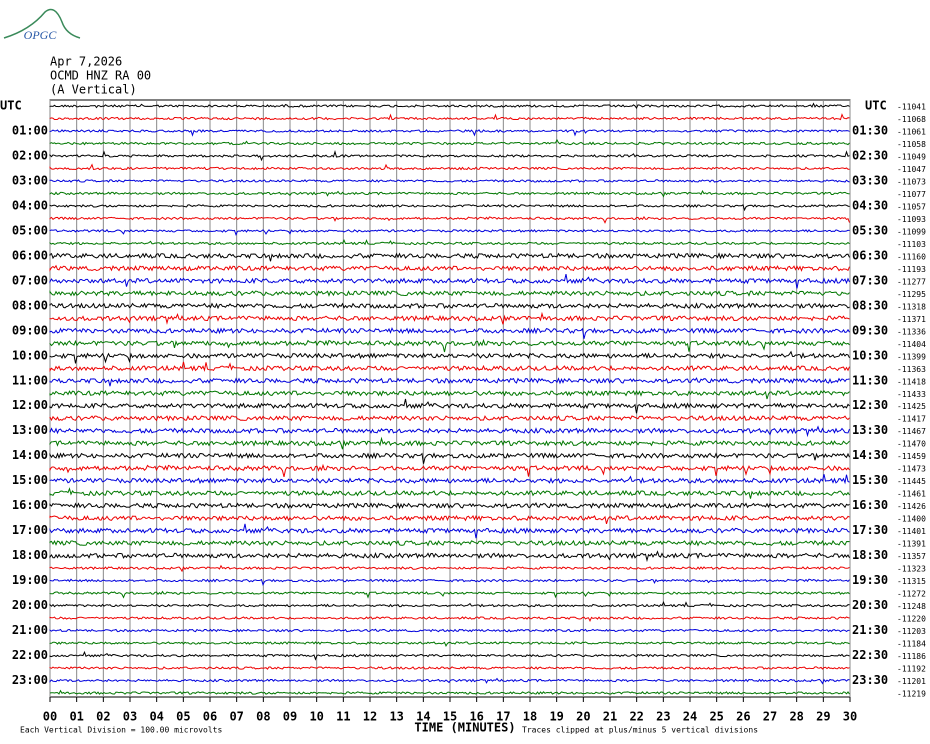 This screenshot has height=744, width=930. Describe the element at coordinates (30, 530) in the screenshot. I see `left-time-label: 17:00` at that location.